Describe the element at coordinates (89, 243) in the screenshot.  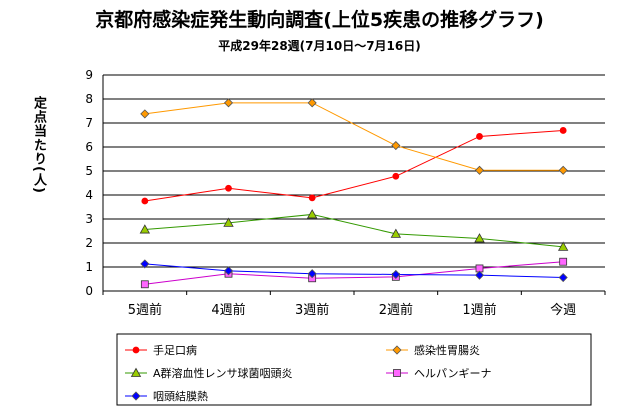
I see `y-tick-label: 2` at that location.